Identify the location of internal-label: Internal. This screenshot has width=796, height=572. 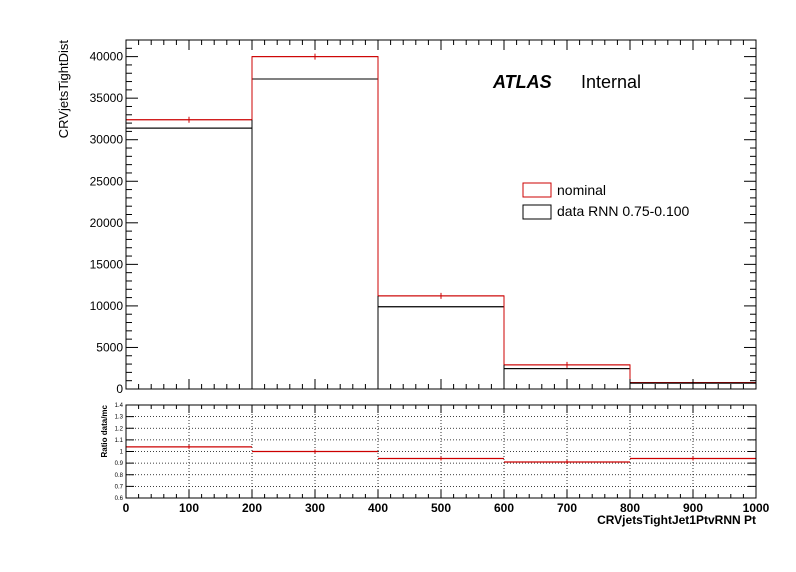
(611, 82).